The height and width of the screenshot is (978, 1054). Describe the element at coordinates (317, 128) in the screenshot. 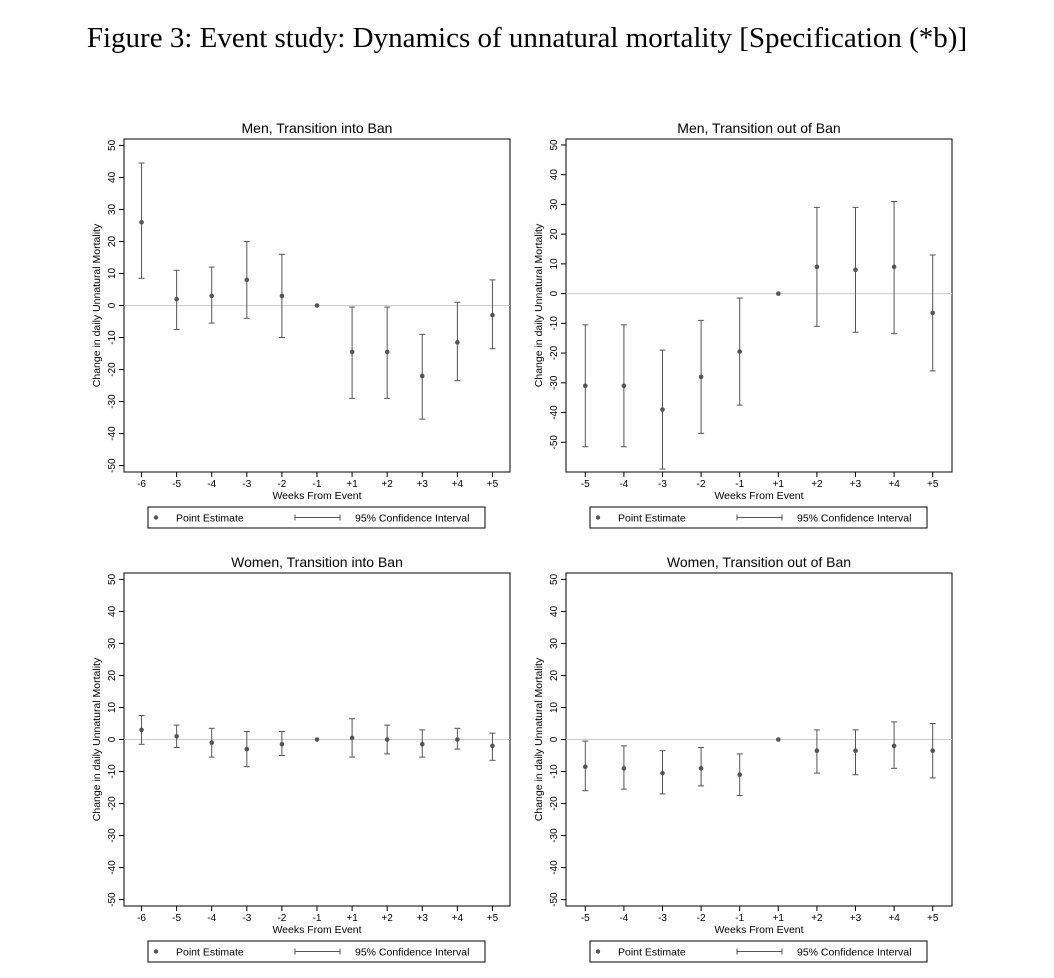

I see `chart-title: Men, Transition into Ban` at that location.